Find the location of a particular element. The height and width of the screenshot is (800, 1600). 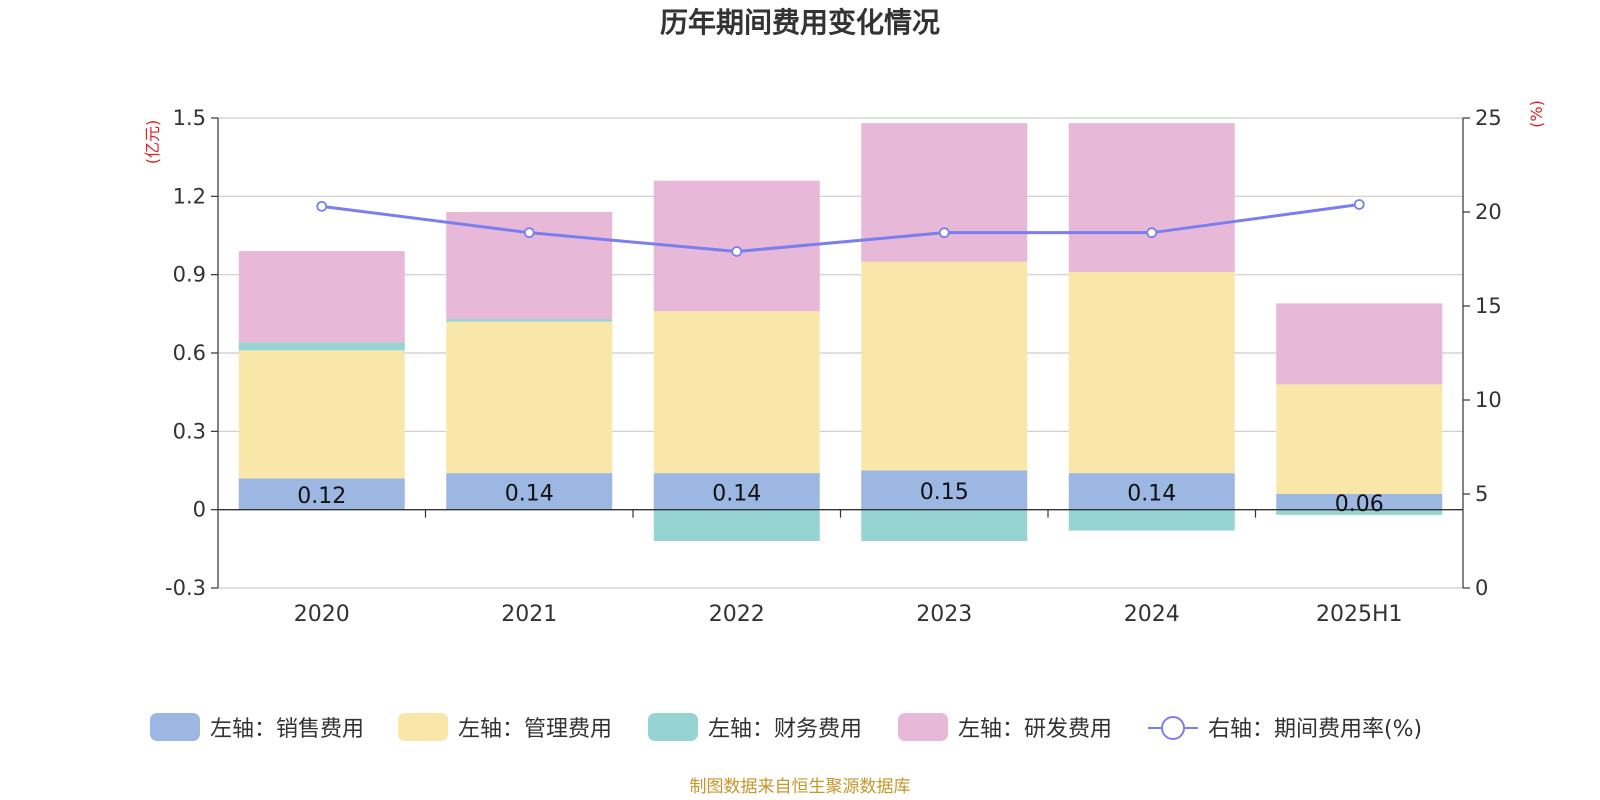

rate-line-path is located at coordinates (840, 227).